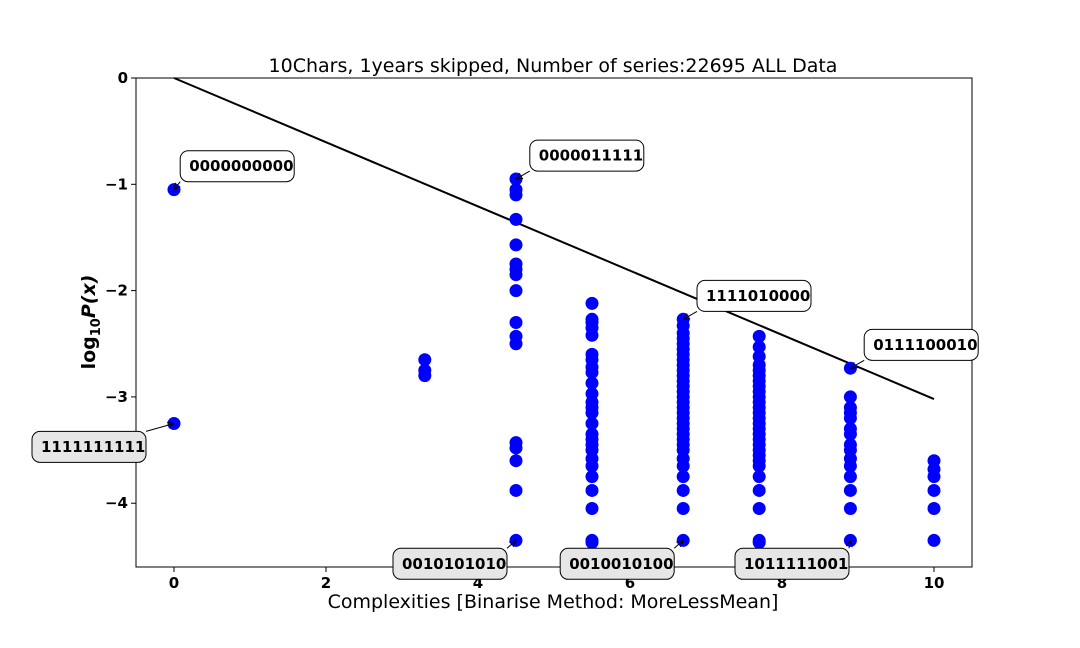 Image resolution: width=1080 pixels, height=648 pixels. I want to click on x-tick-label: 10, so click(934, 583).